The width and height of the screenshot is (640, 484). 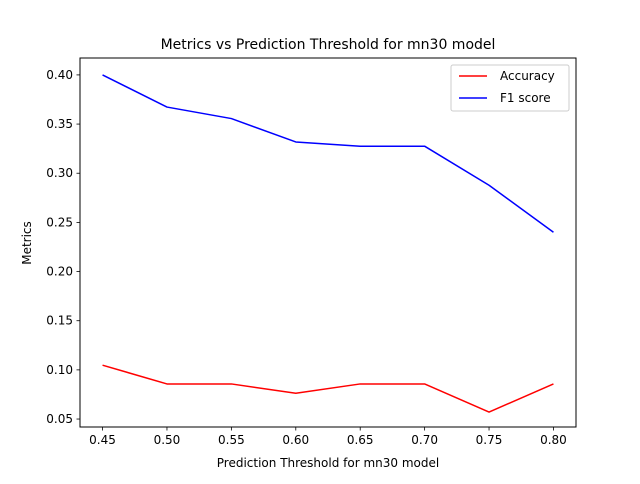 I want to click on y-tick-label: 0.10, so click(x=59, y=370).